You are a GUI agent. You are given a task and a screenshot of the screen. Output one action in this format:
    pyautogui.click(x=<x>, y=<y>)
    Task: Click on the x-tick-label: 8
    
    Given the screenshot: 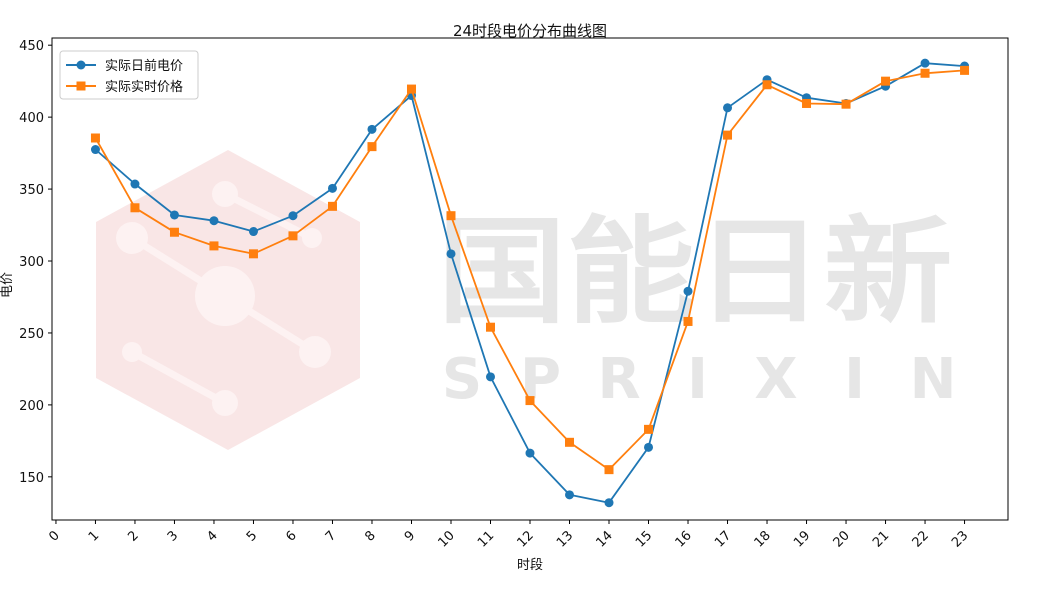 What is the action you would take?
    pyautogui.click(x=370, y=536)
    